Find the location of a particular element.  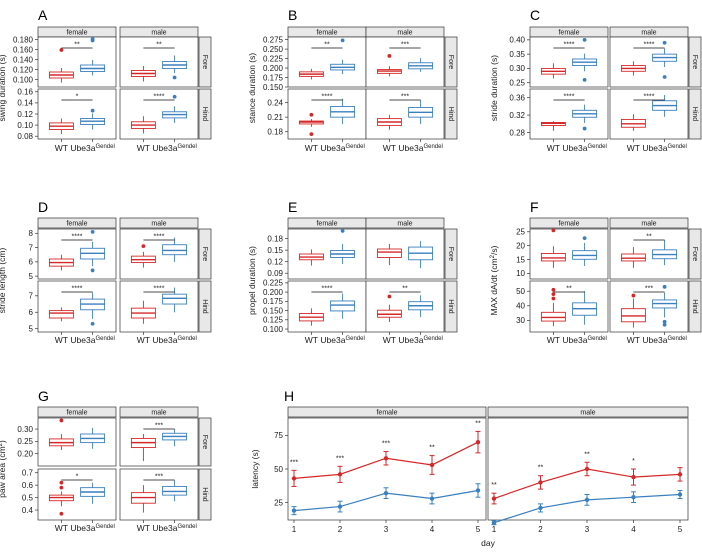

y-tick-label: 0.160 is located at coordinates (23, 49).